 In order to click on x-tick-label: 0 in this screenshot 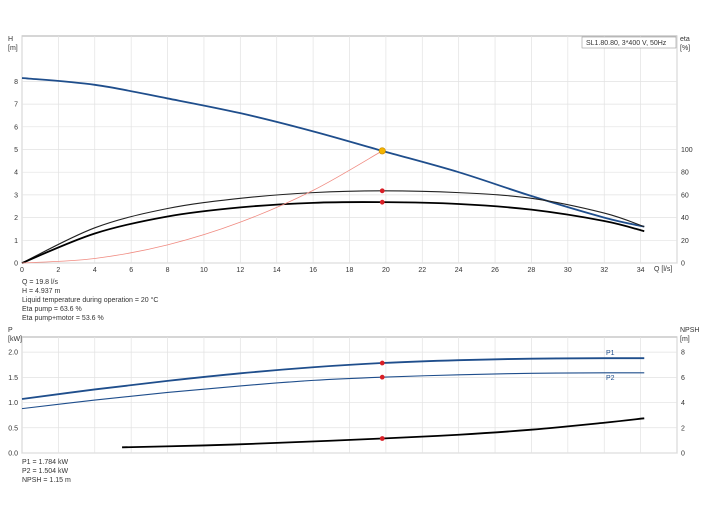, I will do `click(22, 270)`.